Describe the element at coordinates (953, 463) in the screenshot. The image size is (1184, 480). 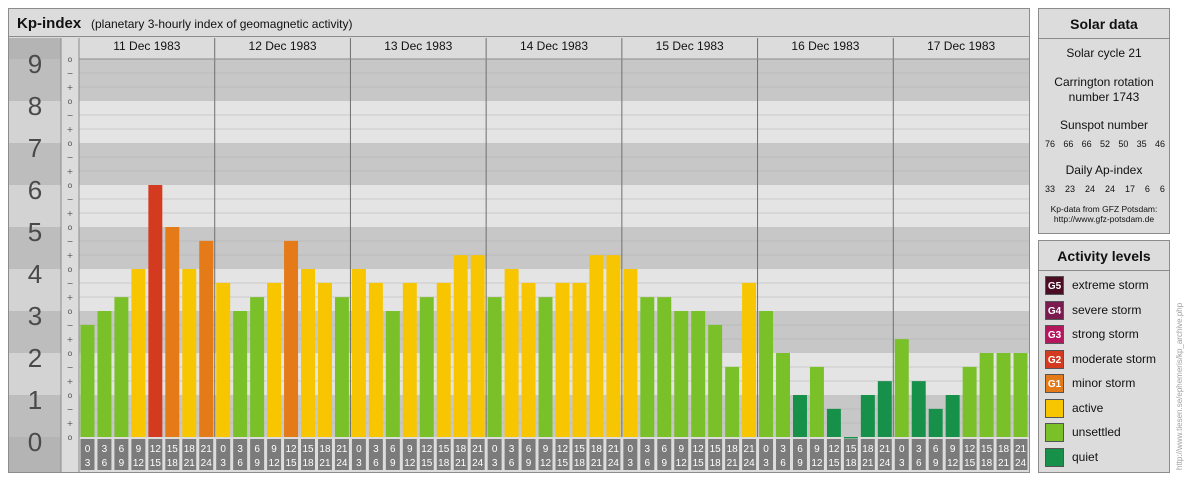
I see `interval-end: 12` at that location.